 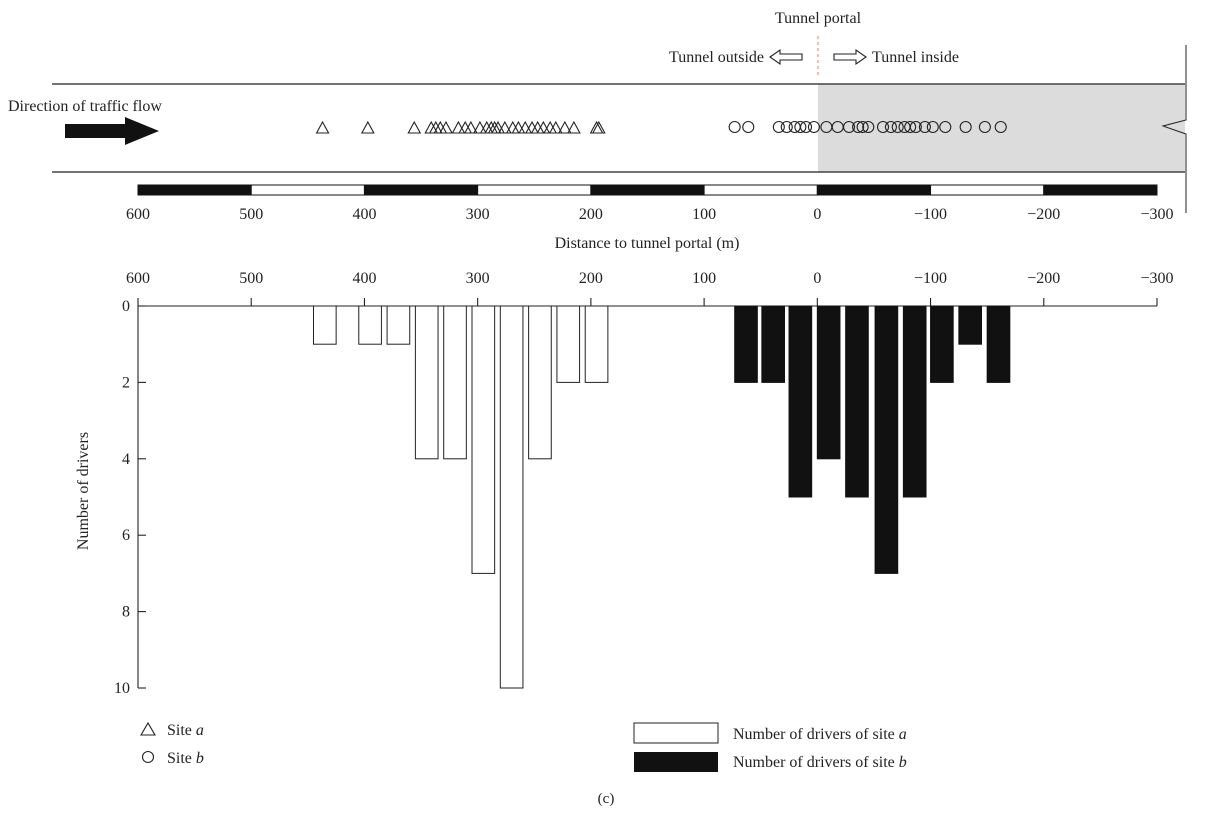 What do you see at coordinates (1156, 214) in the screenshot?
I see `scale-tick-label: −300` at bounding box center [1156, 214].